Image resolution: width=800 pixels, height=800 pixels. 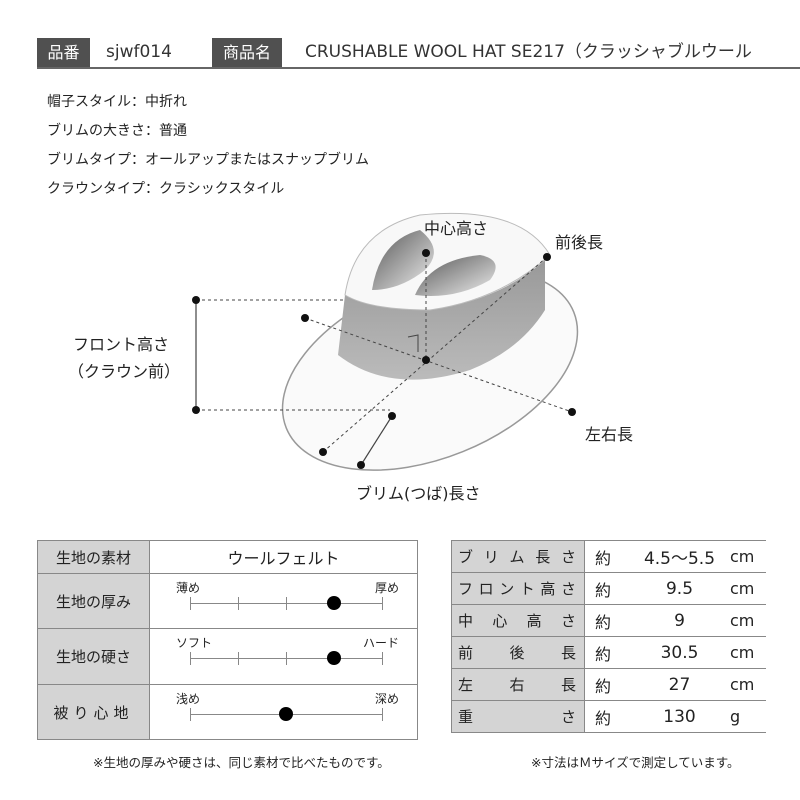 I want to click on size-label: ブリム長さ, so click(x=518, y=556).